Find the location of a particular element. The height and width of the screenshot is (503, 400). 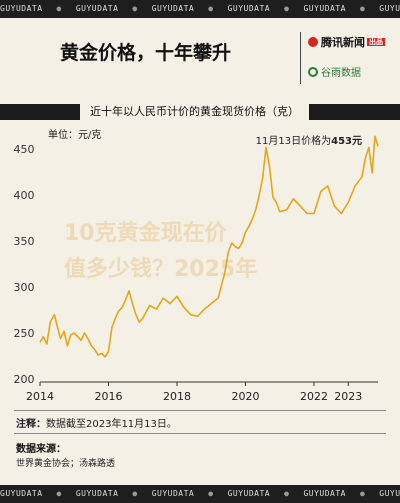

brand-primary-name: 腾讯新闻 is located at coordinates (343, 42).